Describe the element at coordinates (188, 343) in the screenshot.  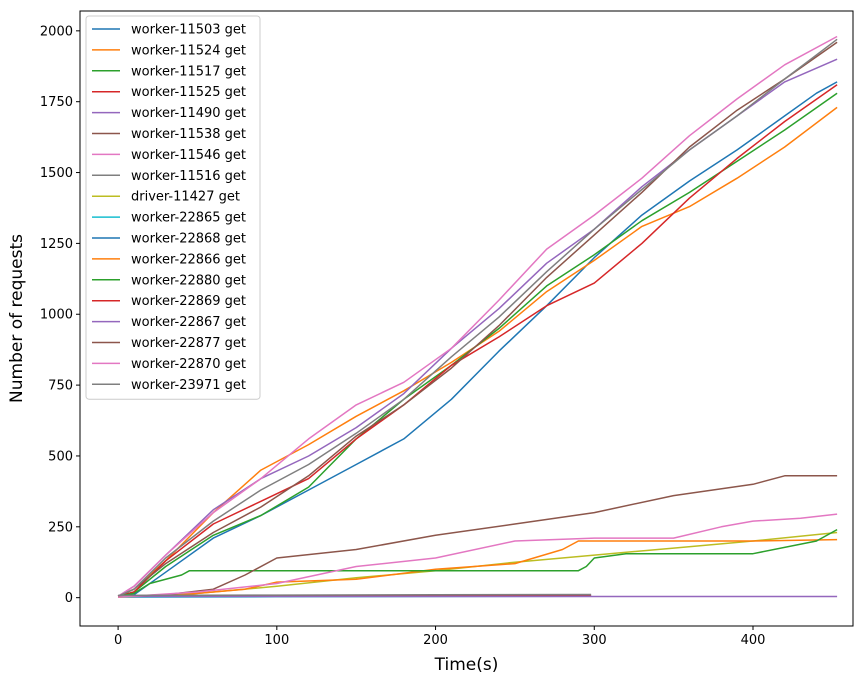
I see `legend-label-16: worker-22877 get` at that location.